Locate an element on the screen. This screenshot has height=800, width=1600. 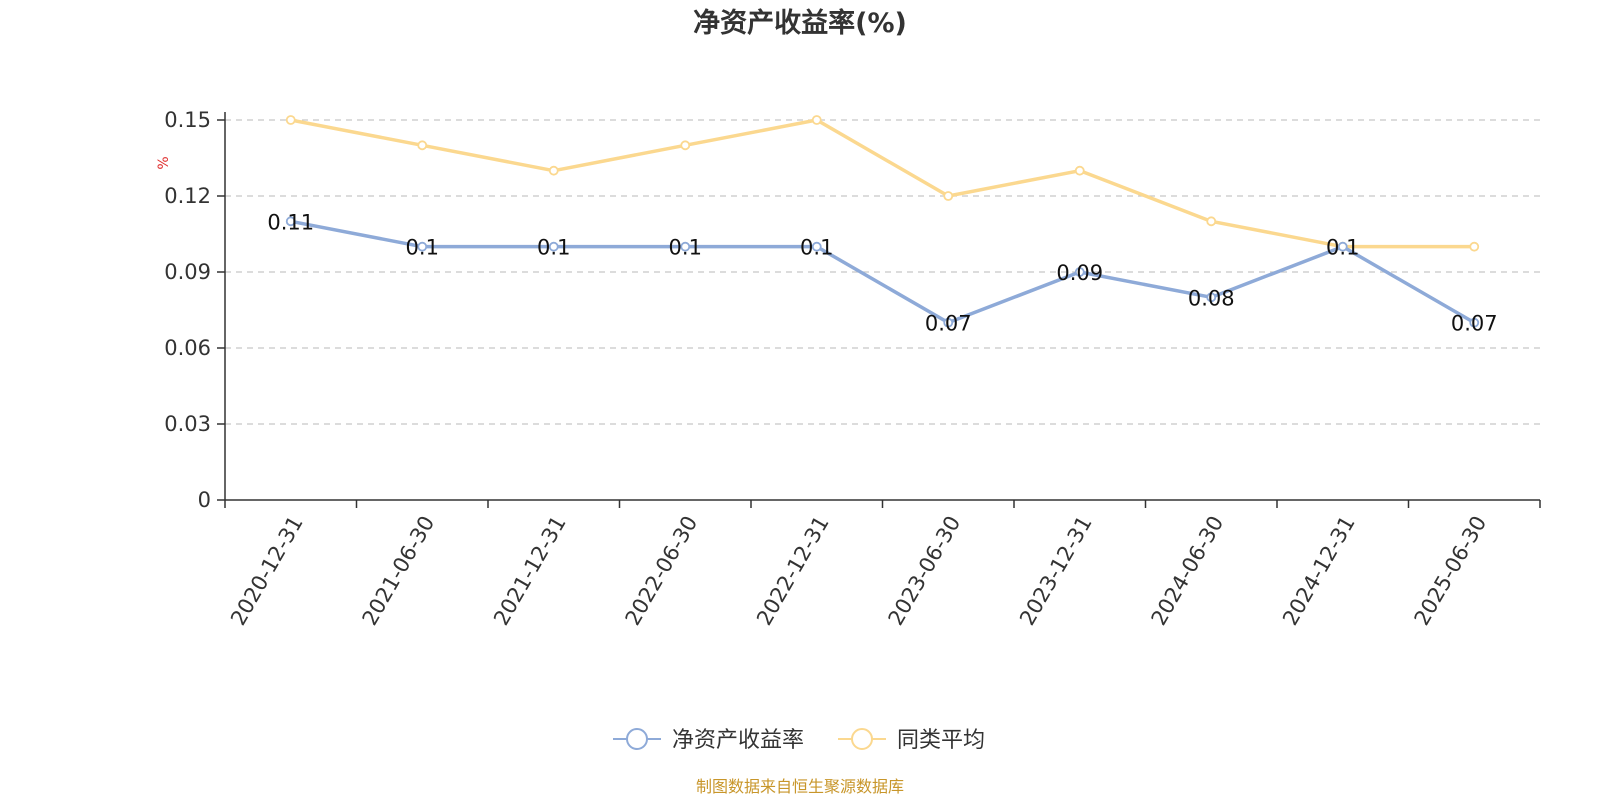
peer-average-line is located at coordinates (882, 183).